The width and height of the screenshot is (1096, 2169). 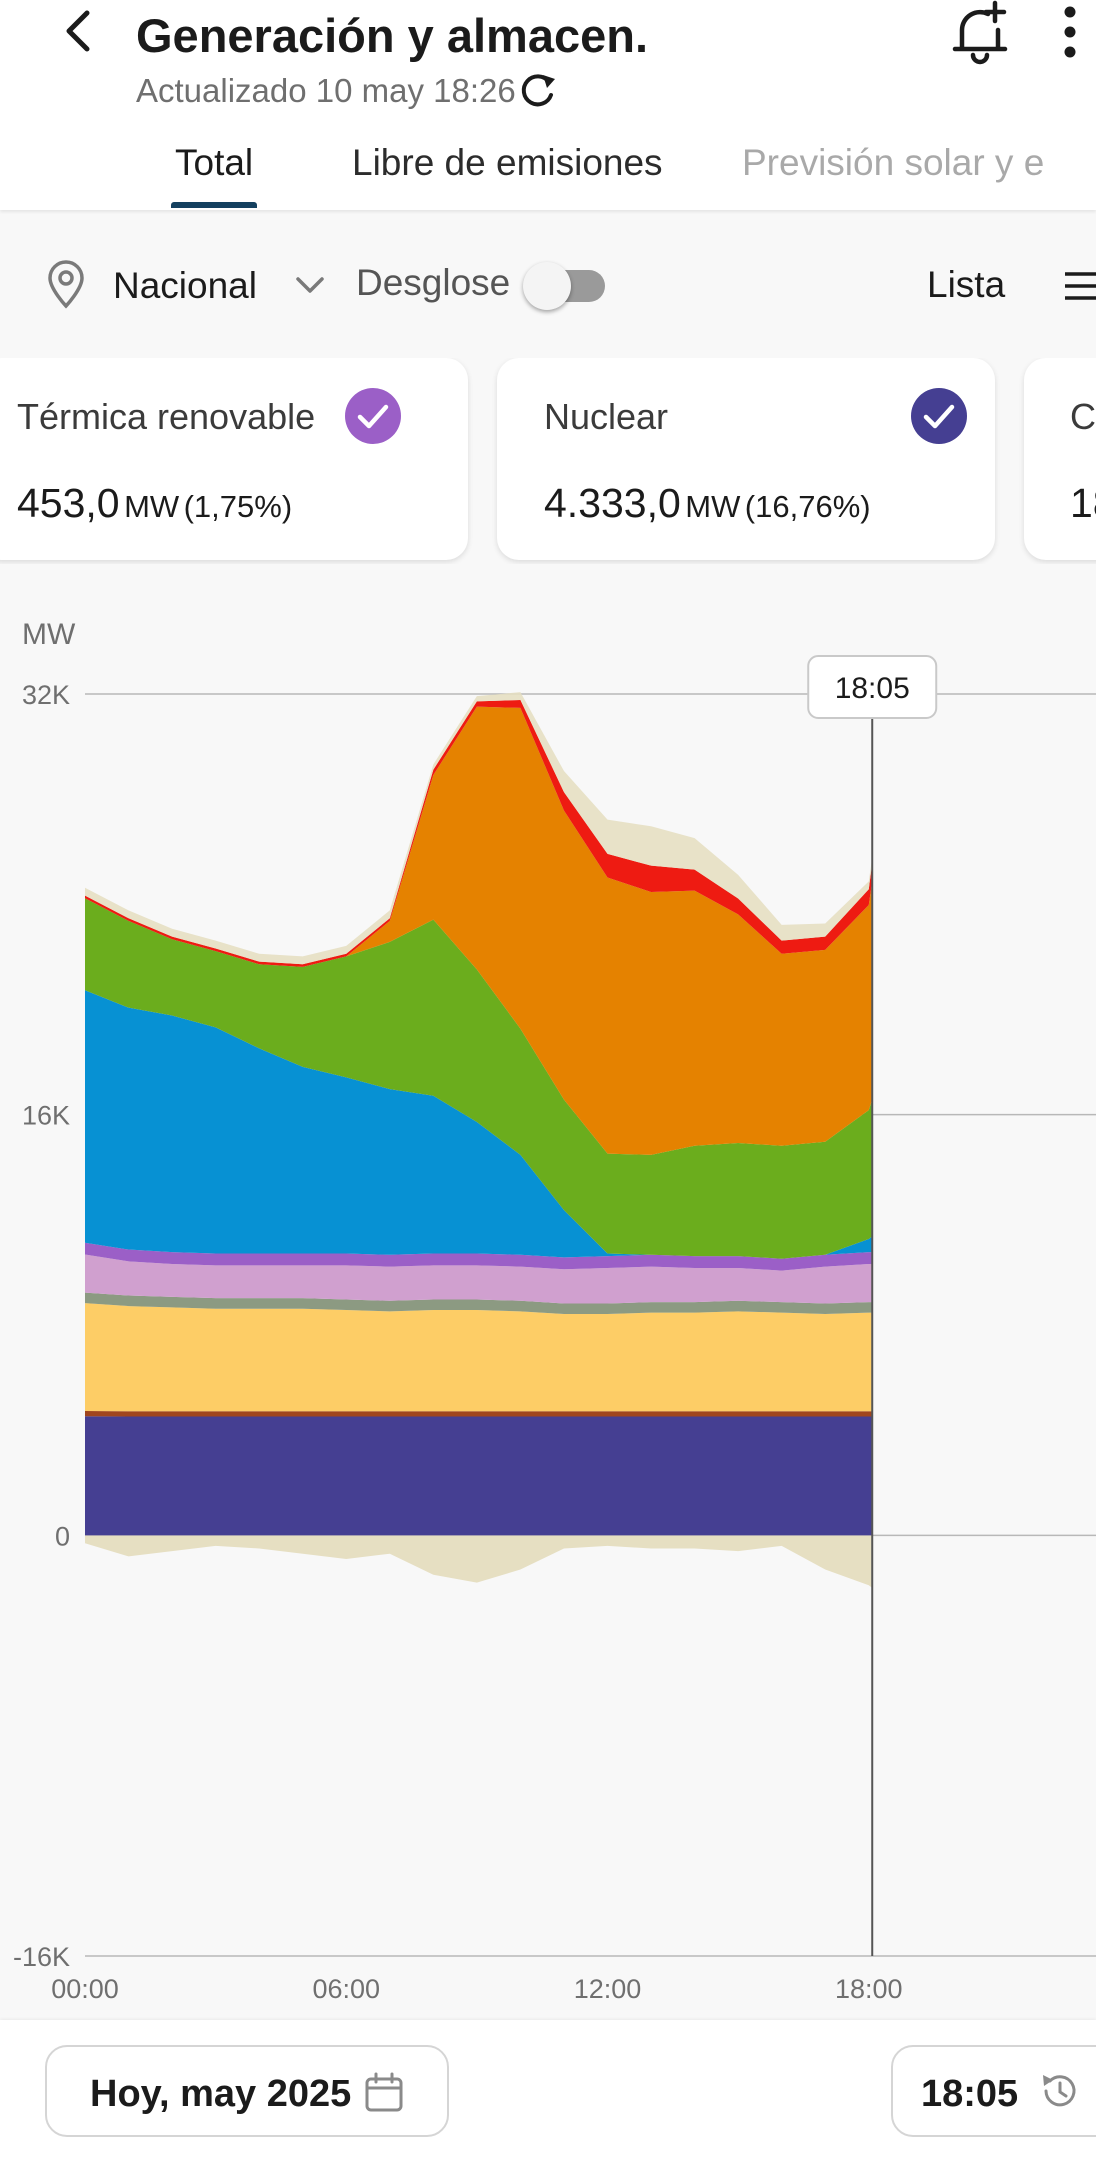 What do you see at coordinates (46, 1116) in the screenshot?
I see `y-tick-label: 16K` at bounding box center [46, 1116].